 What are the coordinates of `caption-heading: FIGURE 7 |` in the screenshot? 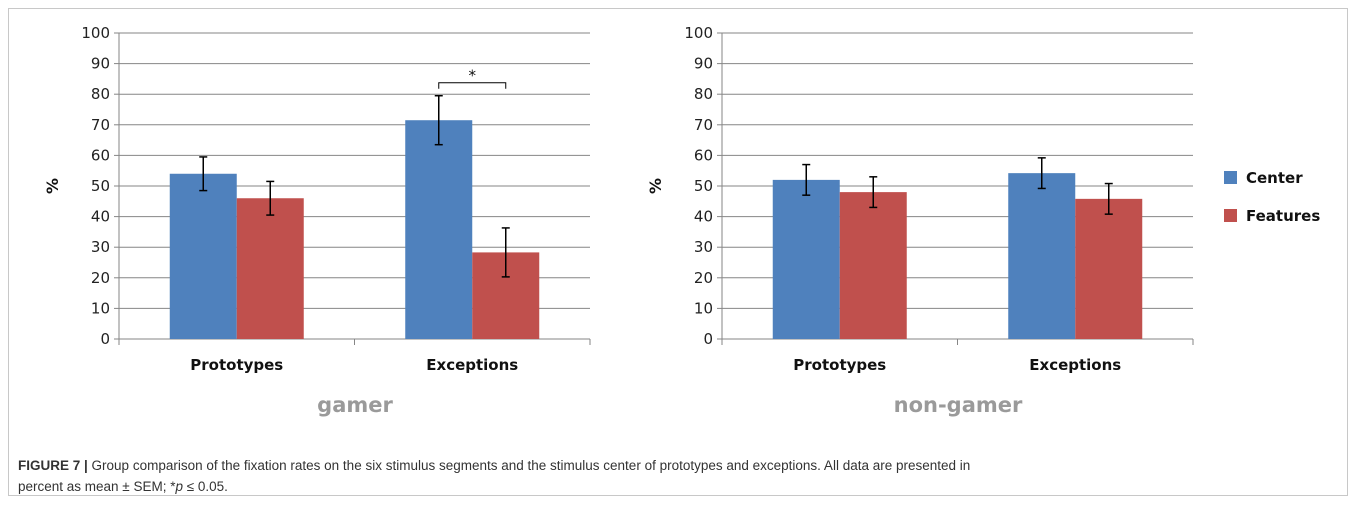 It's located at (53, 465).